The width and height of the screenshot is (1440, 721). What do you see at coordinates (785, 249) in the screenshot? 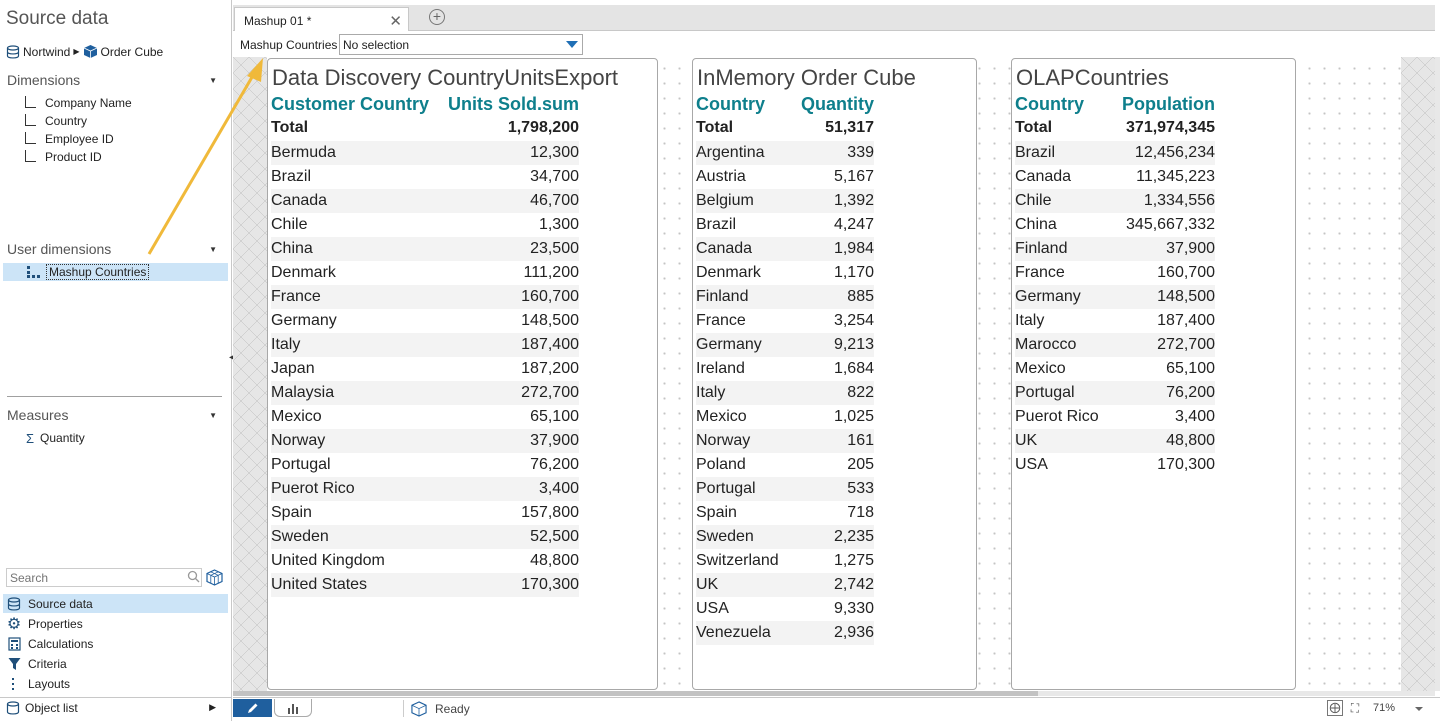
I see `table-row: Canada 1,984` at bounding box center [785, 249].